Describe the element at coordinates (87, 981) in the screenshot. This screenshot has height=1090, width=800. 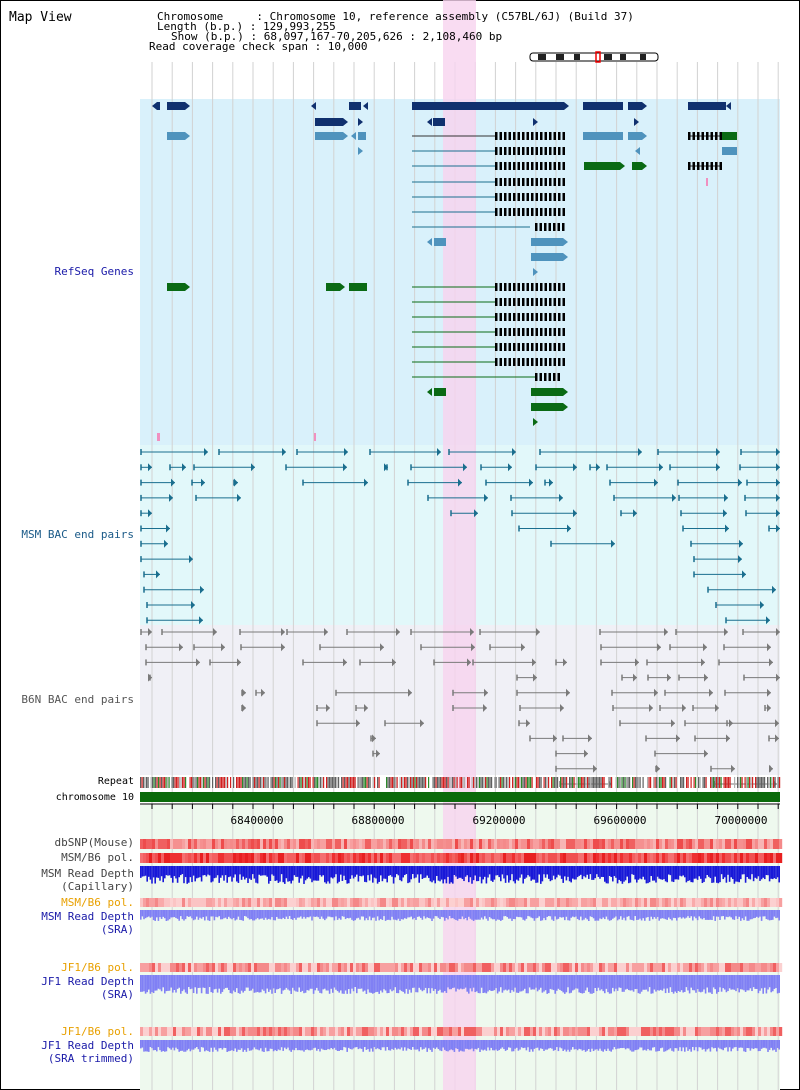
I see `track-label-jf1-depth-sra: JF1 Read Depth` at that location.